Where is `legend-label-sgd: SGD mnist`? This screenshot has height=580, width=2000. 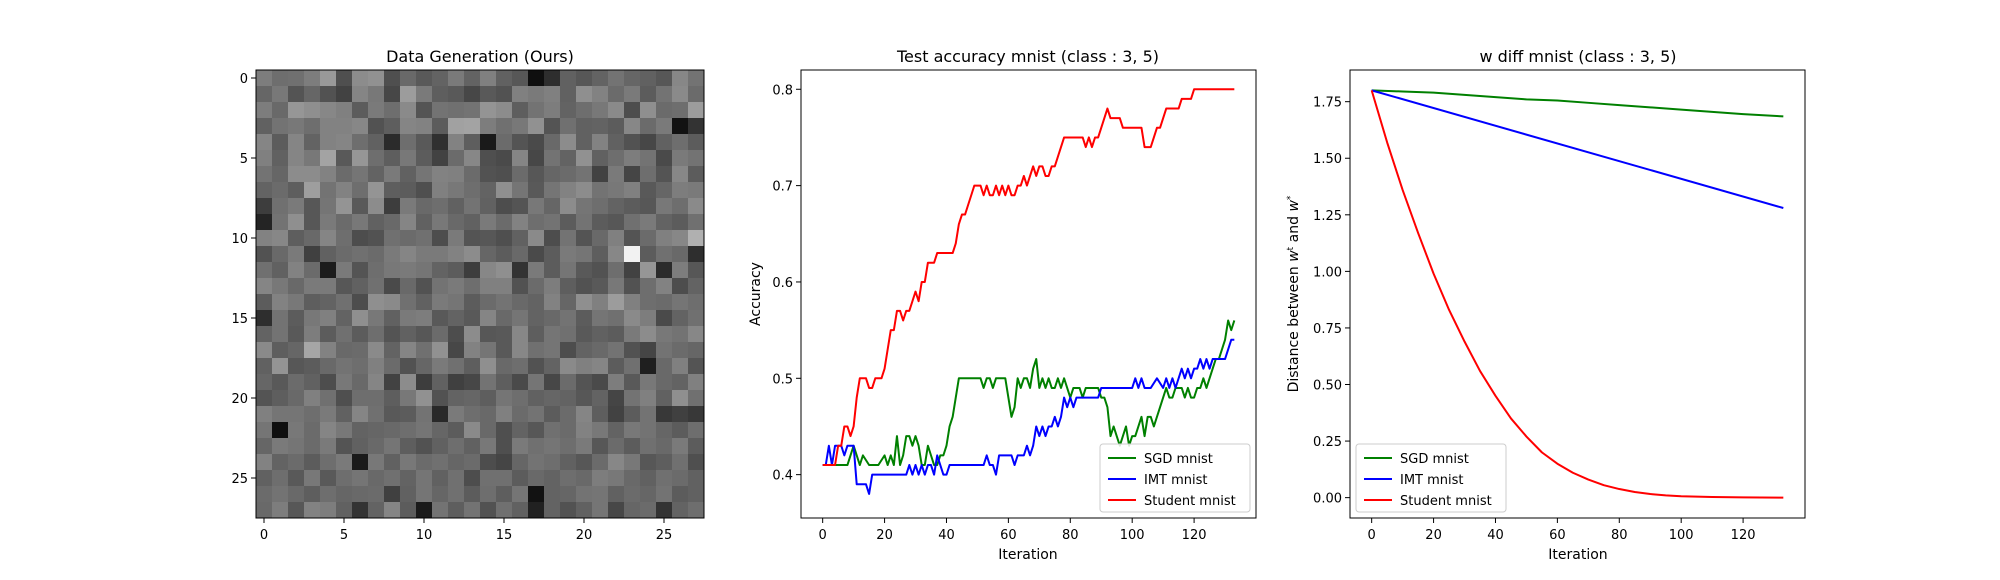
legend-label-sgd: SGD mnist is located at coordinates (1178, 459).